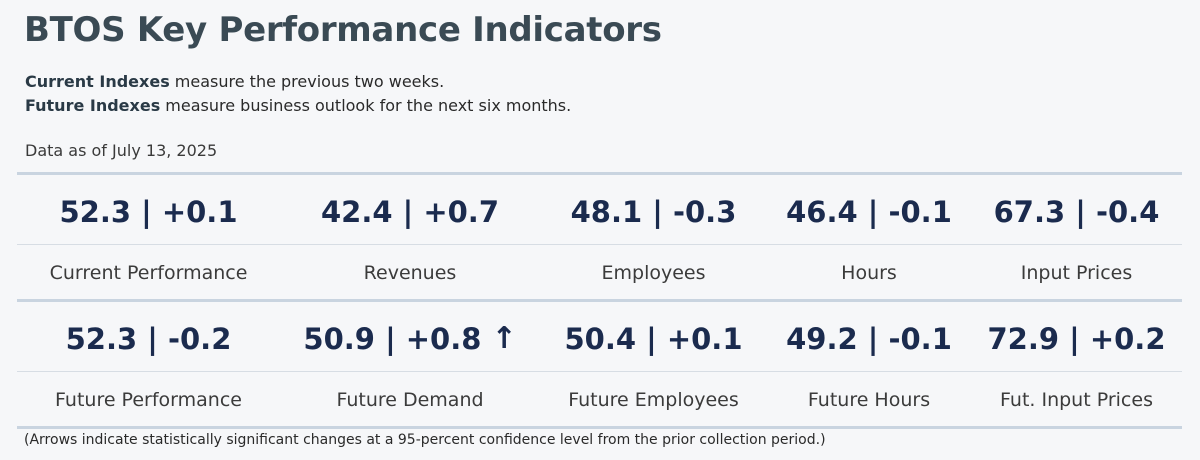  What do you see at coordinates (148, 273) in the screenshot?
I see `kpi-label-current-performance: Current Performance` at bounding box center [148, 273].